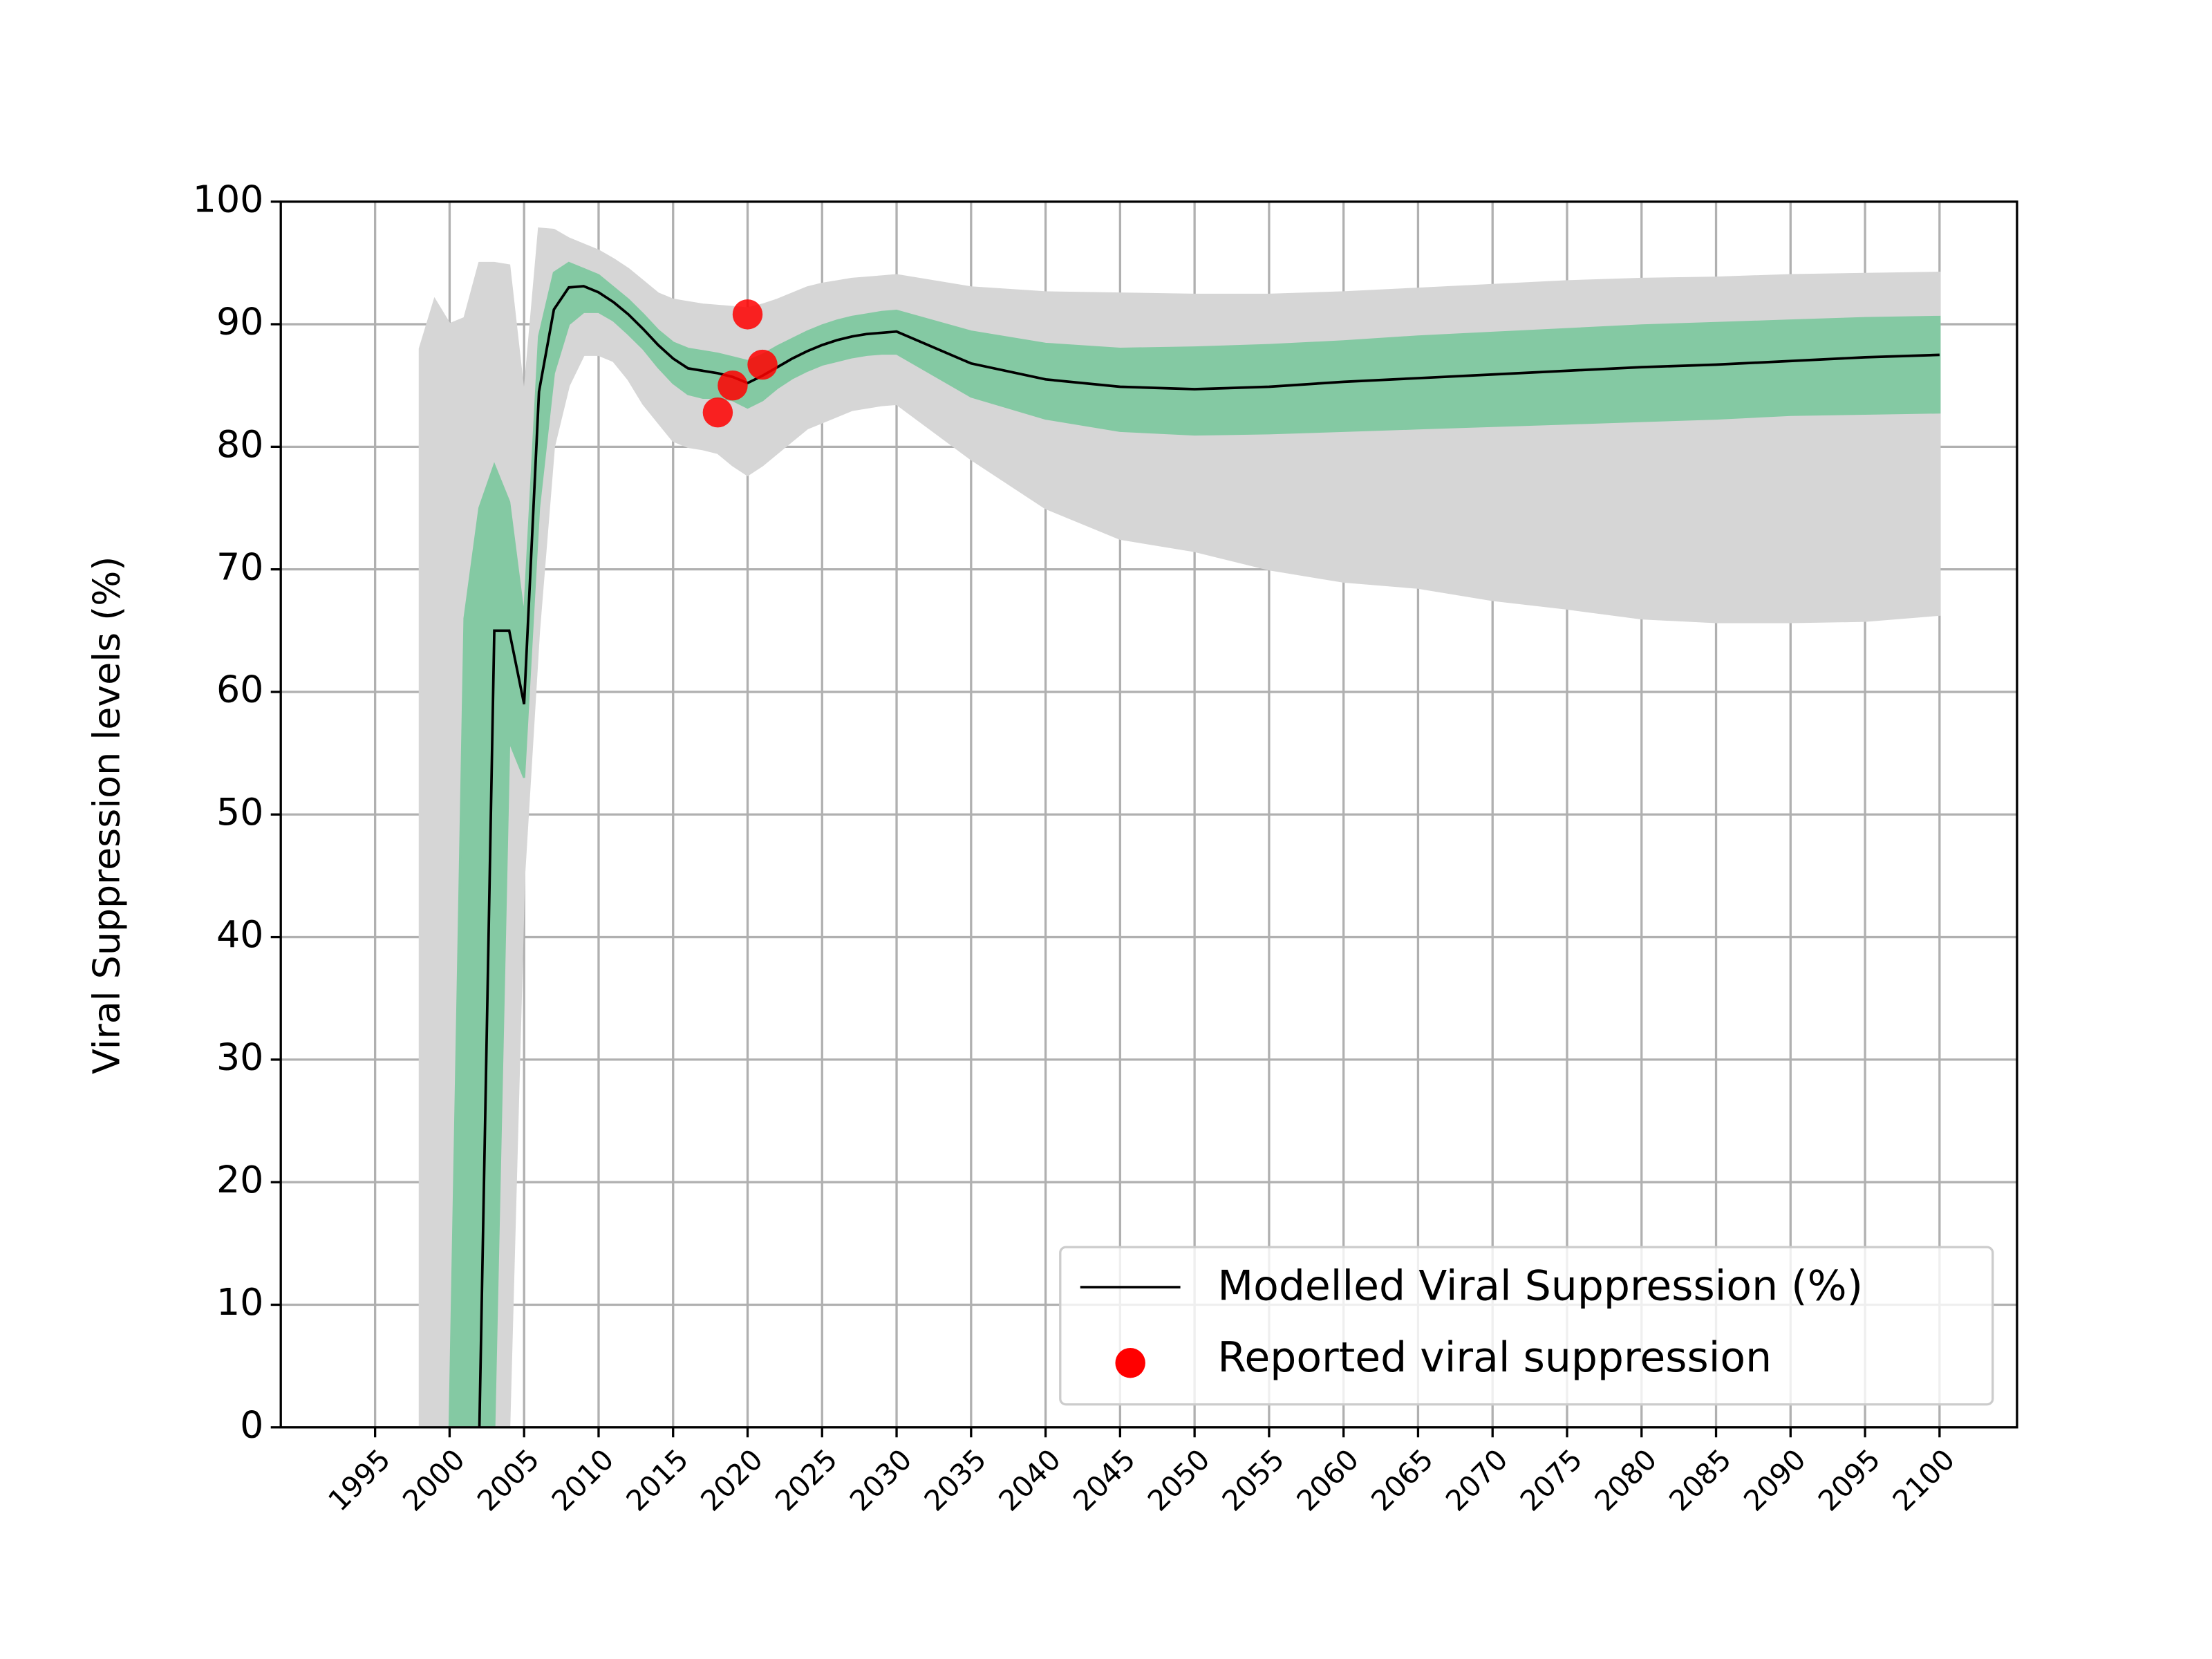 This screenshot has width=2212, height=1659. I want to click on y-tick-label: 30, so click(239, 1057).